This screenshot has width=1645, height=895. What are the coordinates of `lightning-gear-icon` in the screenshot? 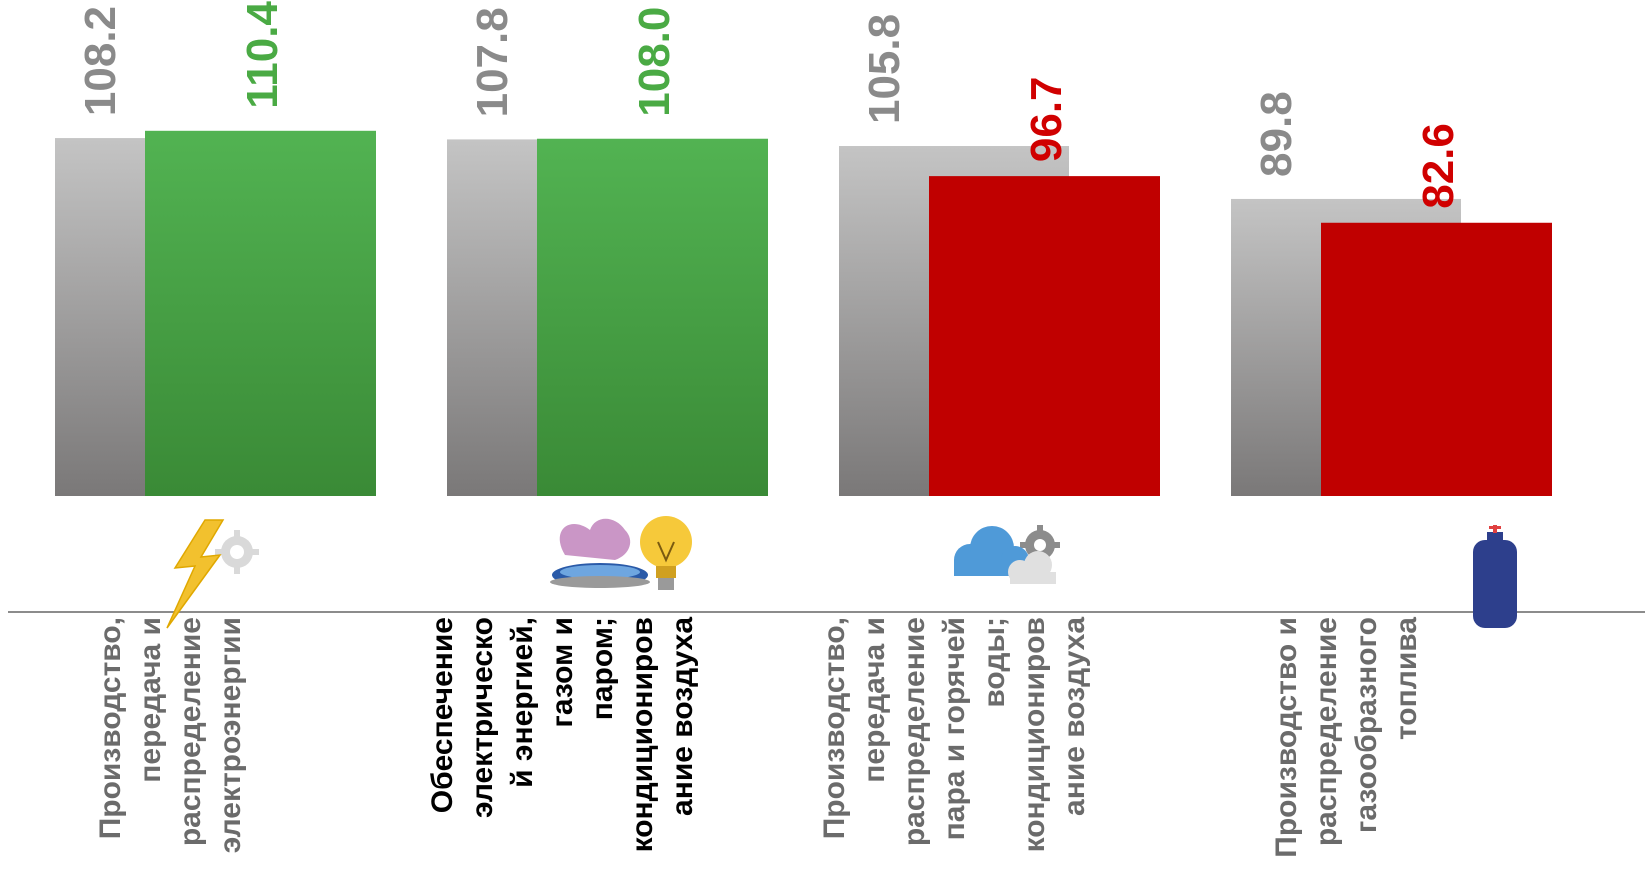 It's located at (212, 574).